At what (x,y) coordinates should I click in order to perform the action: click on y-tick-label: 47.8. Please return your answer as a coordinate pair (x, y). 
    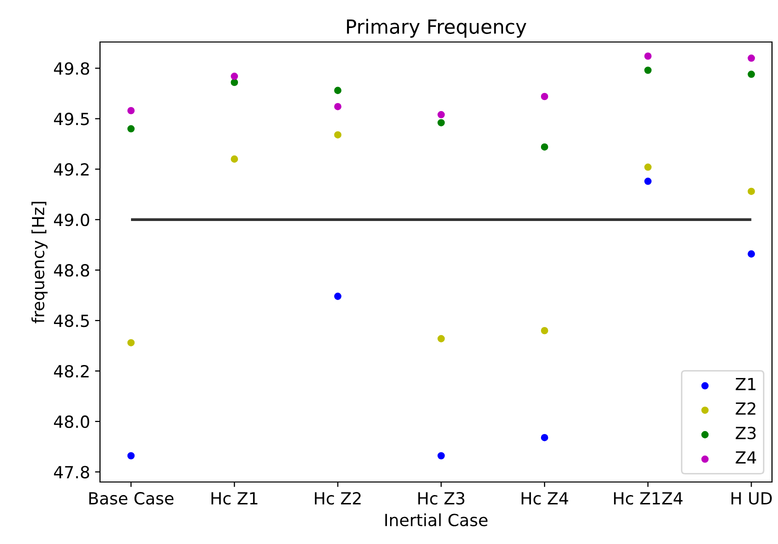
    Looking at the image, I should click on (72, 472).